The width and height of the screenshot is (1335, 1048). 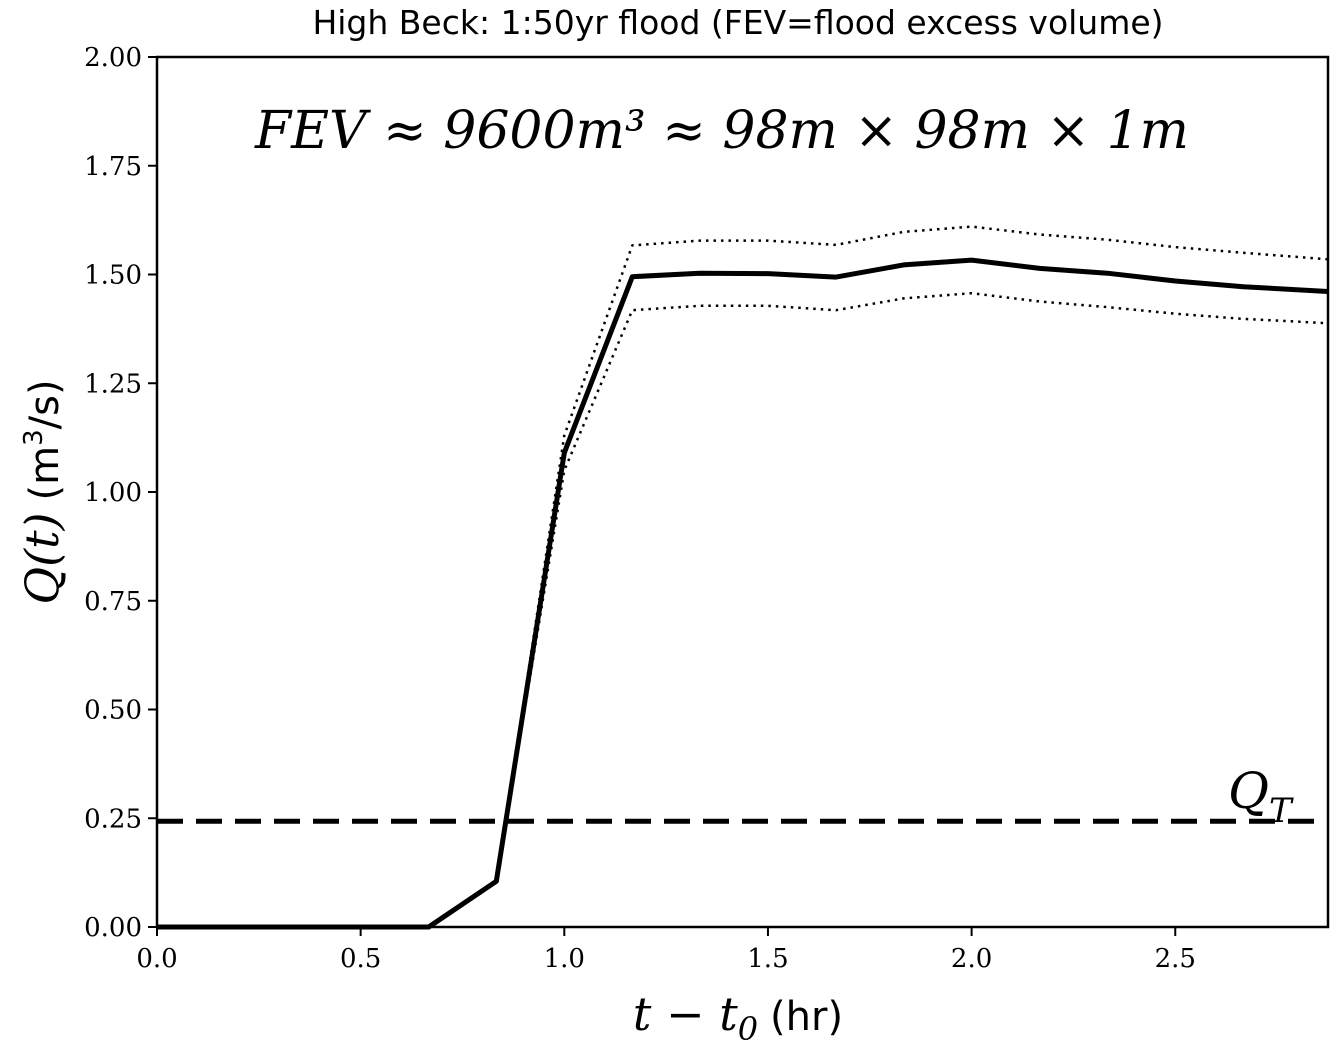 What do you see at coordinates (767, 959) in the screenshot?
I see `x-tick-label: 1.5` at bounding box center [767, 959].